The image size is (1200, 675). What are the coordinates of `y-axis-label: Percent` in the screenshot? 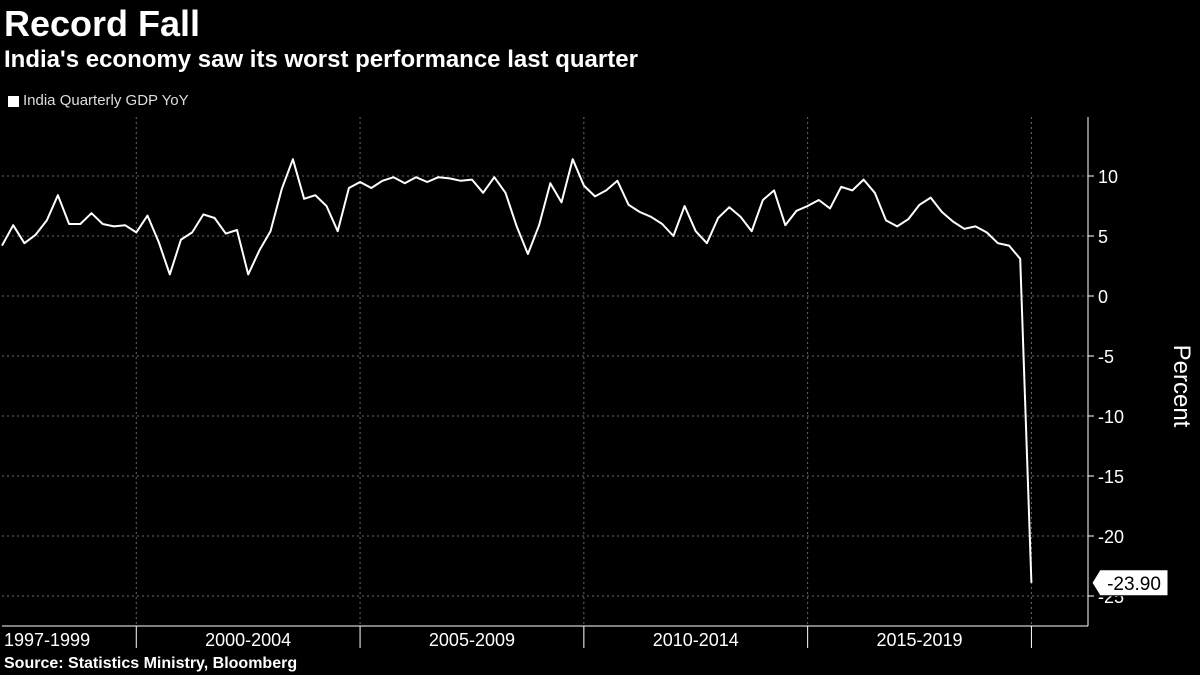 It's located at (1181, 386).